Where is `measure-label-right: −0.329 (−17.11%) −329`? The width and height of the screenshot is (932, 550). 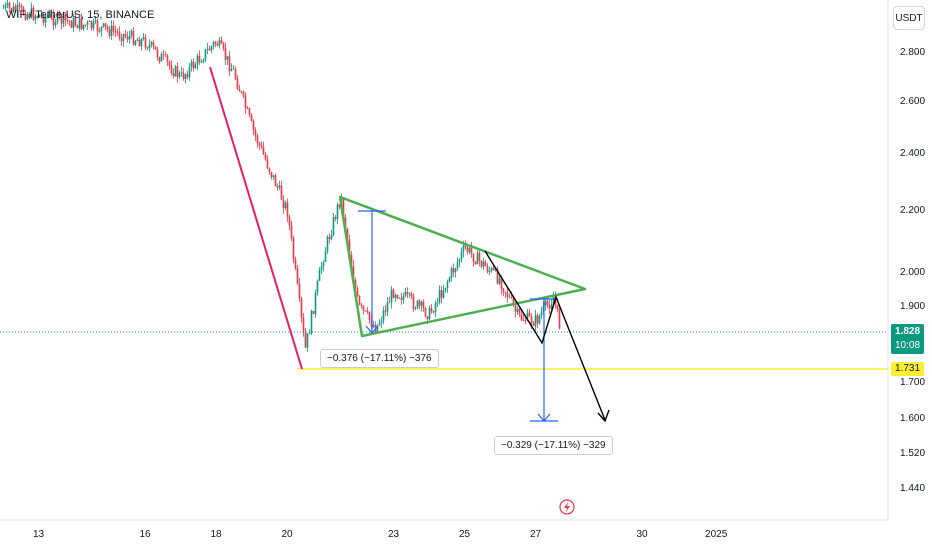
measure-label-right: −0.329 (−17.11%) −329 is located at coordinates (553, 445).